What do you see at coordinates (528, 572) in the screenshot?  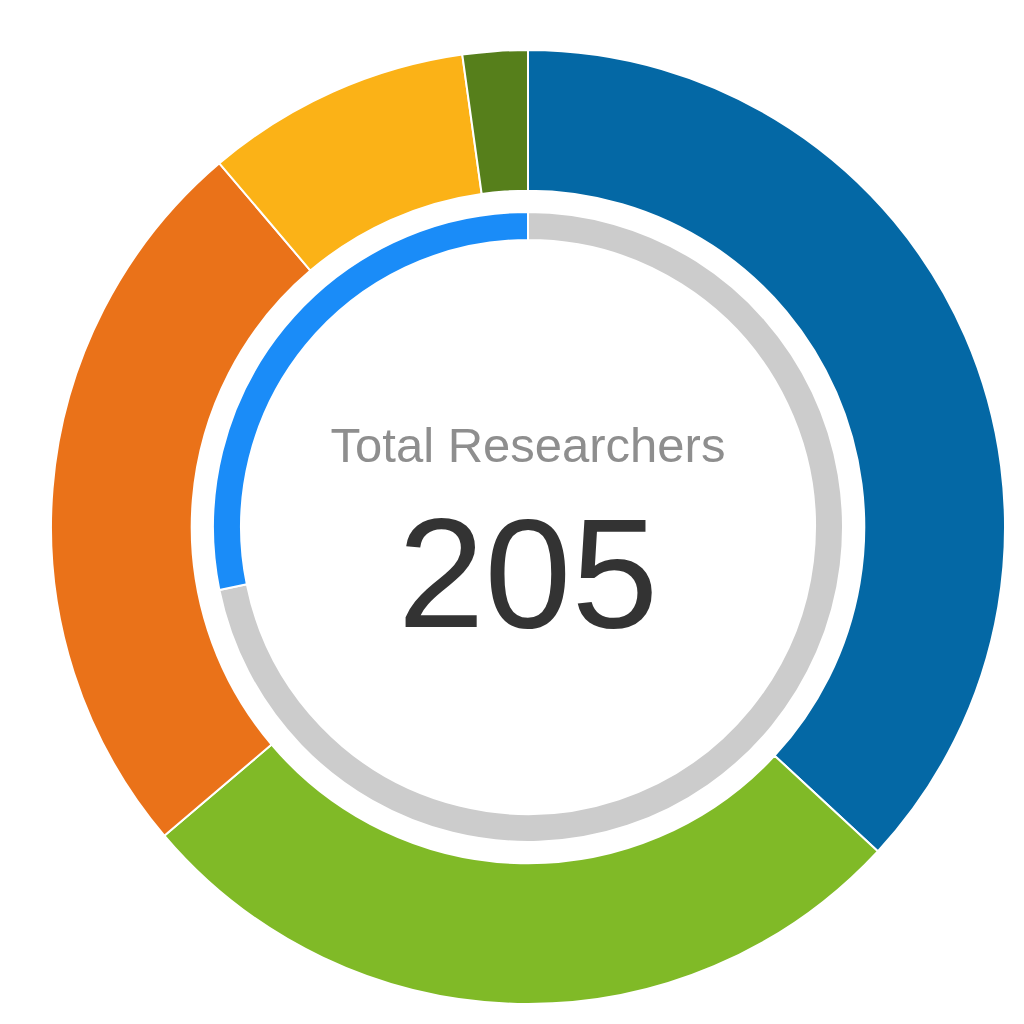 I see `text: 205` at bounding box center [528, 572].